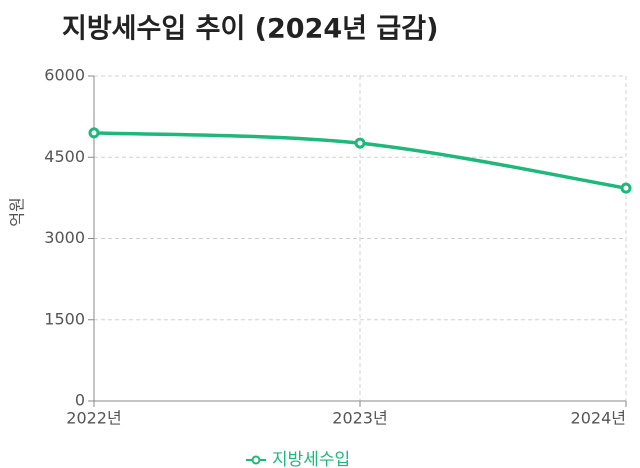 The width and height of the screenshot is (640, 468). Describe the element at coordinates (64, 318) in the screenshot. I see `y-tick-label: 1500` at that location.